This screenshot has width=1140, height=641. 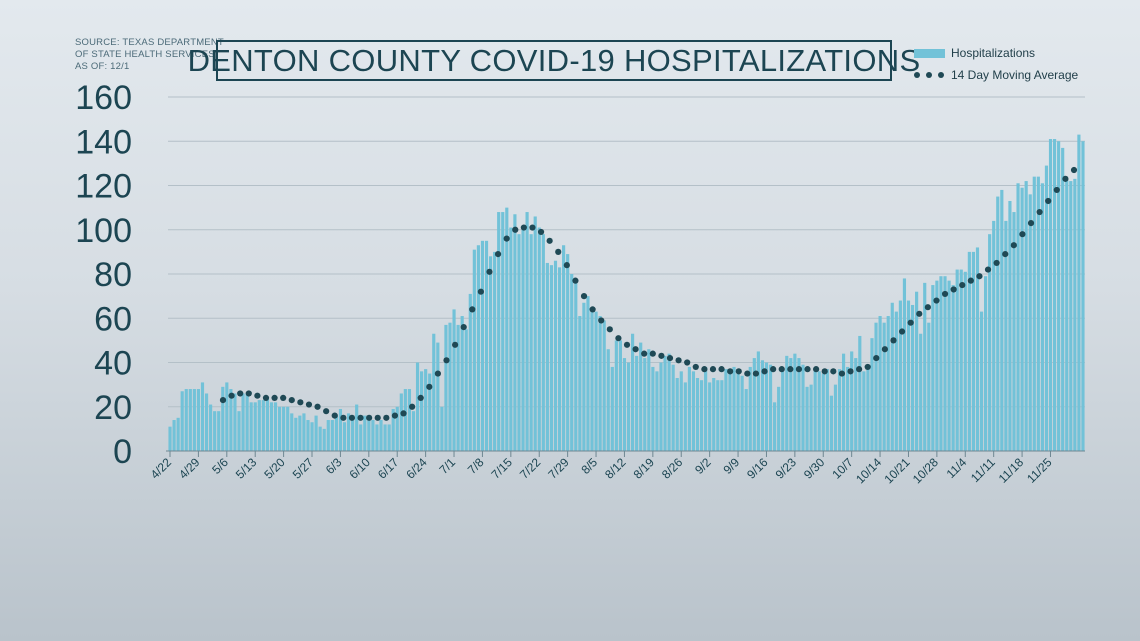 I want to click on x-tick-label: 10/7, so click(x=842, y=468).